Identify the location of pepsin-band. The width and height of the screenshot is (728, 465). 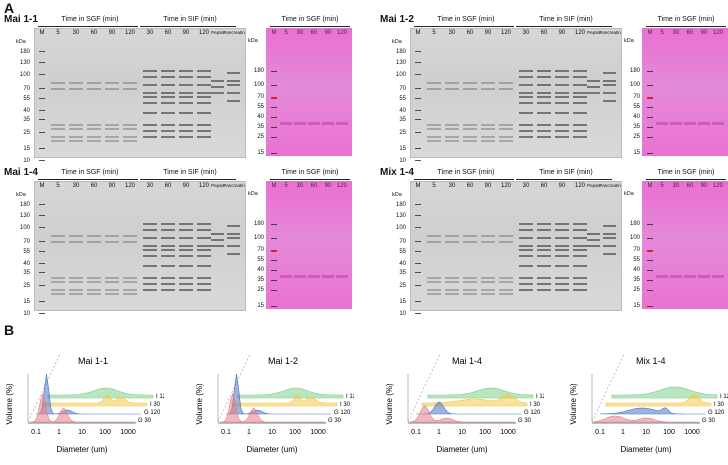
(593, 93).